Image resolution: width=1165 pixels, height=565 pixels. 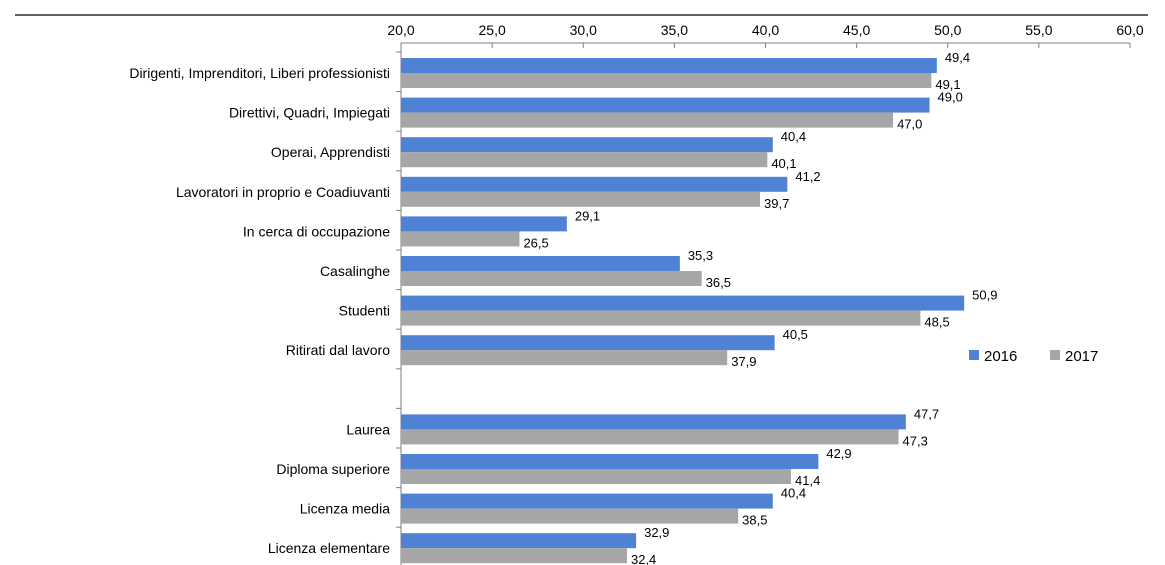 What do you see at coordinates (856, 30) in the screenshot?
I see `x-tick-label: 45,0` at bounding box center [856, 30].